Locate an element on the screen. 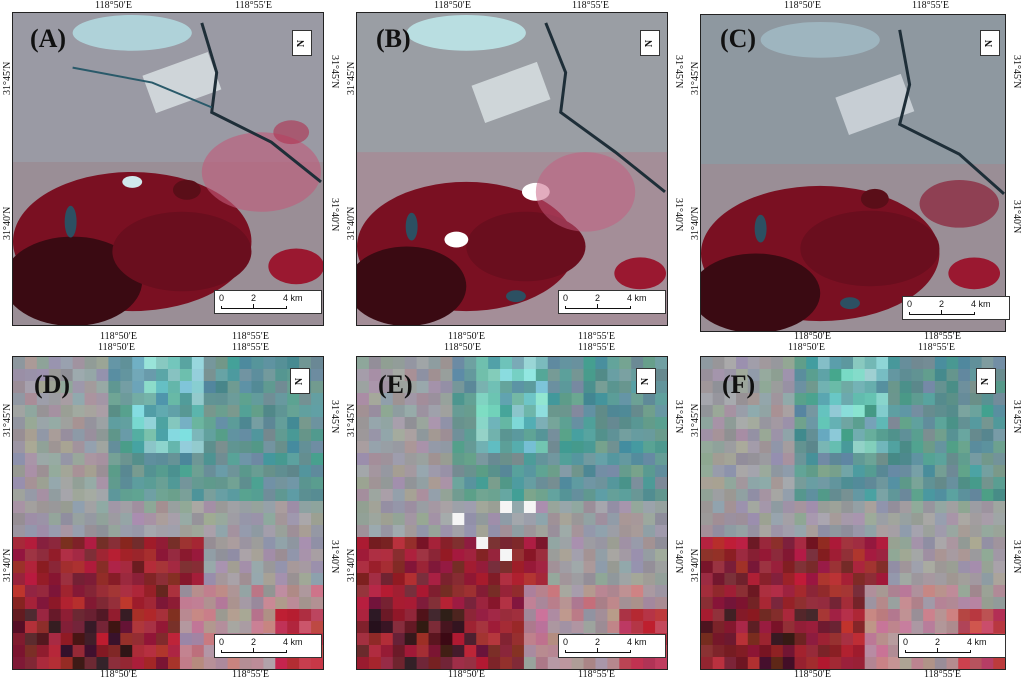  top-lon-tick-1: 118°50′E is located at coordinates (802, 5).